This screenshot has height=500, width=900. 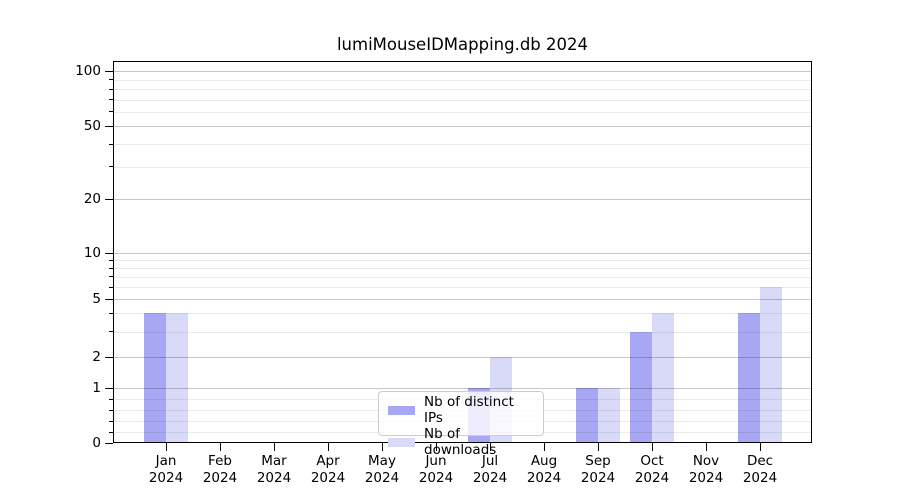 What do you see at coordinates (771, 365) in the screenshot?
I see `bar-dec-s1` at bounding box center [771, 365].